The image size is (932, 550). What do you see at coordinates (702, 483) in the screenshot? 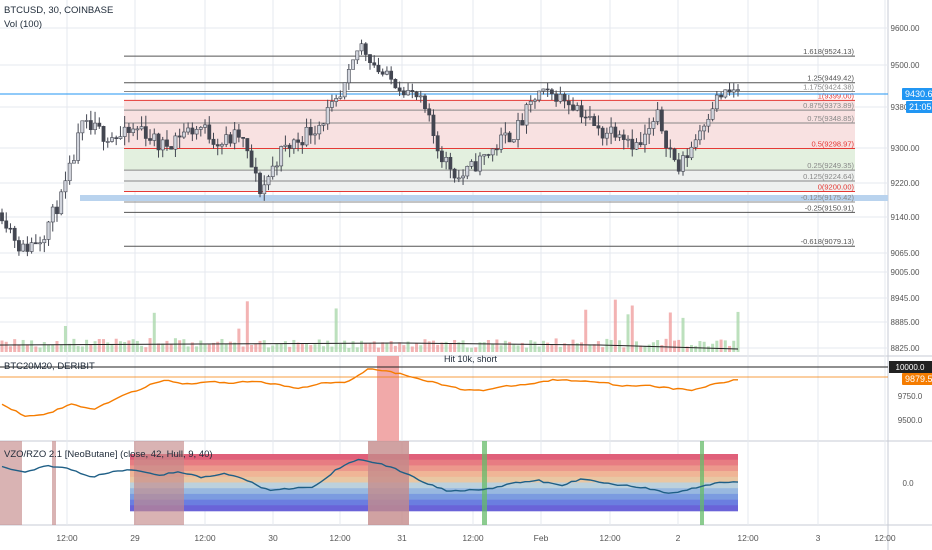
I see `signal-bar` at bounding box center [702, 483].